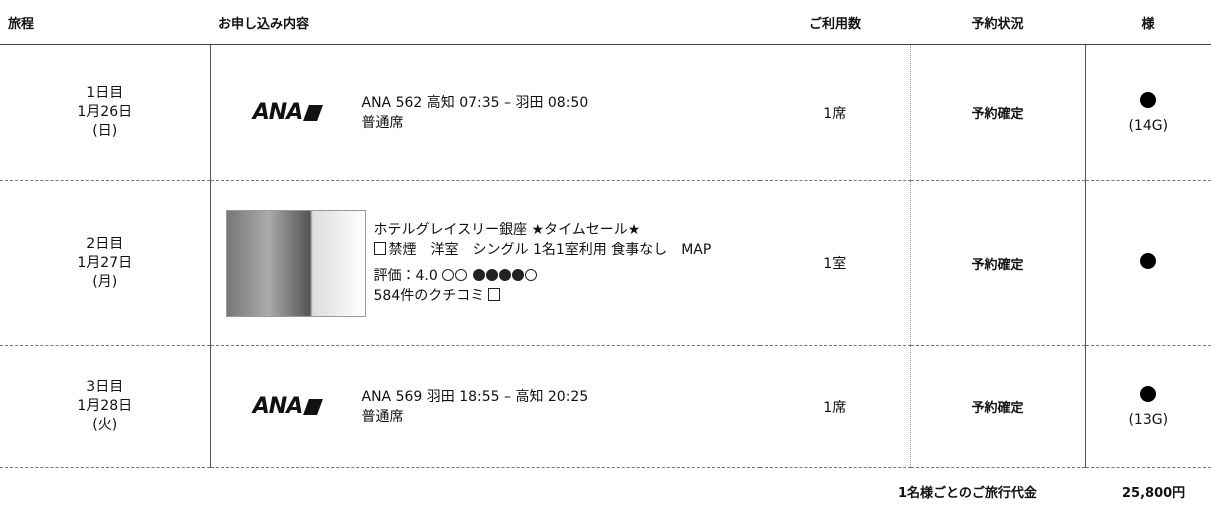 The image size is (1211, 512). I want to click on seat-cell, so click(1147, 263).